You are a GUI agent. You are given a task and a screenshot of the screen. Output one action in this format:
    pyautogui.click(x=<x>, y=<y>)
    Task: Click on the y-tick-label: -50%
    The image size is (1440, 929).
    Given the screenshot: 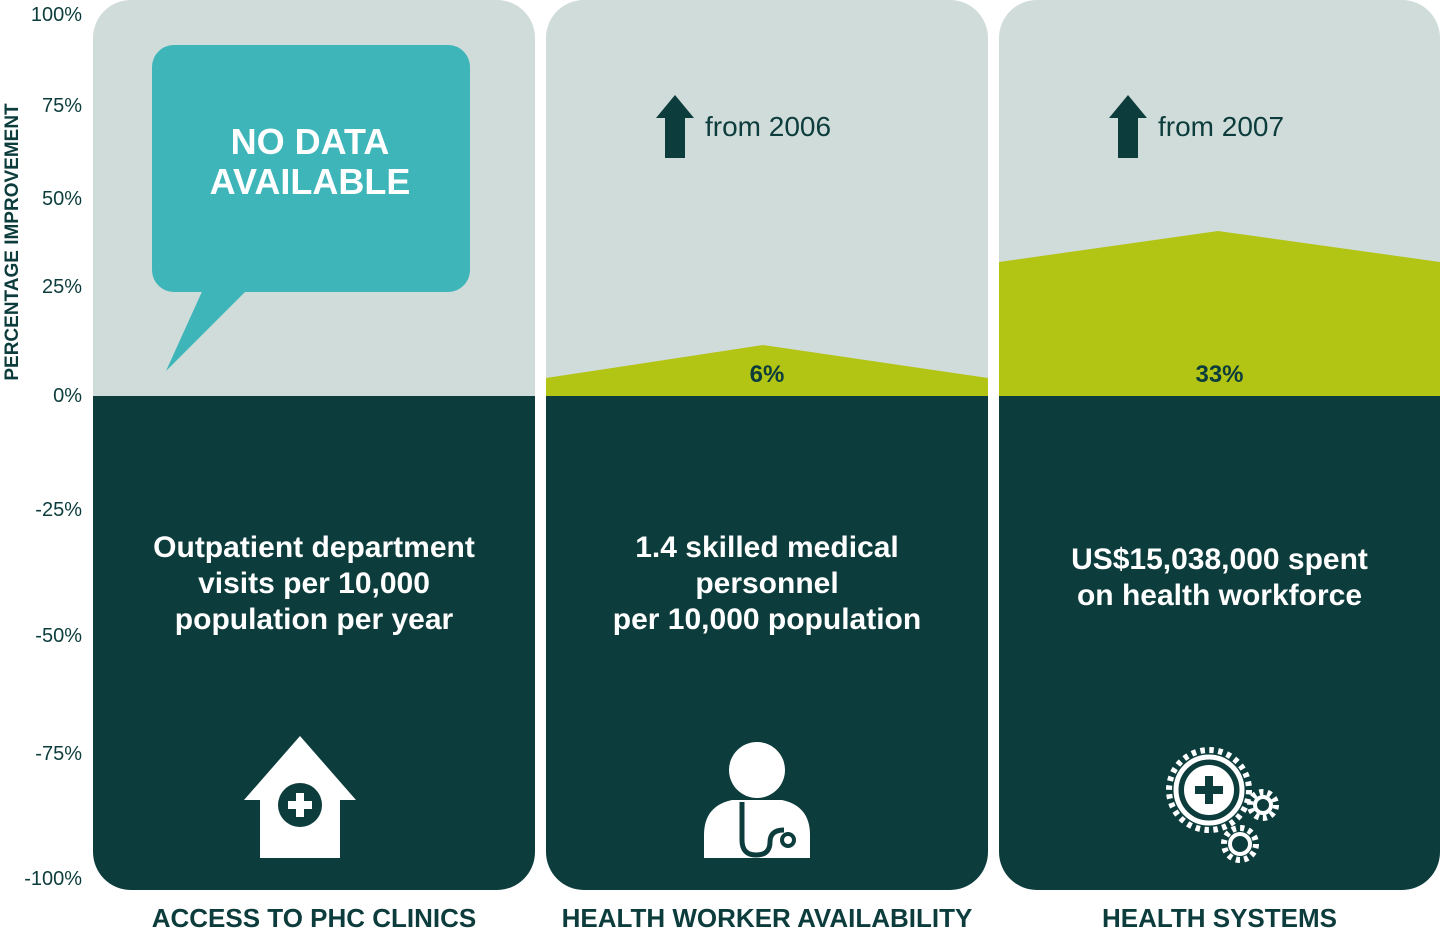 What is the action you would take?
    pyautogui.click(x=58, y=636)
    